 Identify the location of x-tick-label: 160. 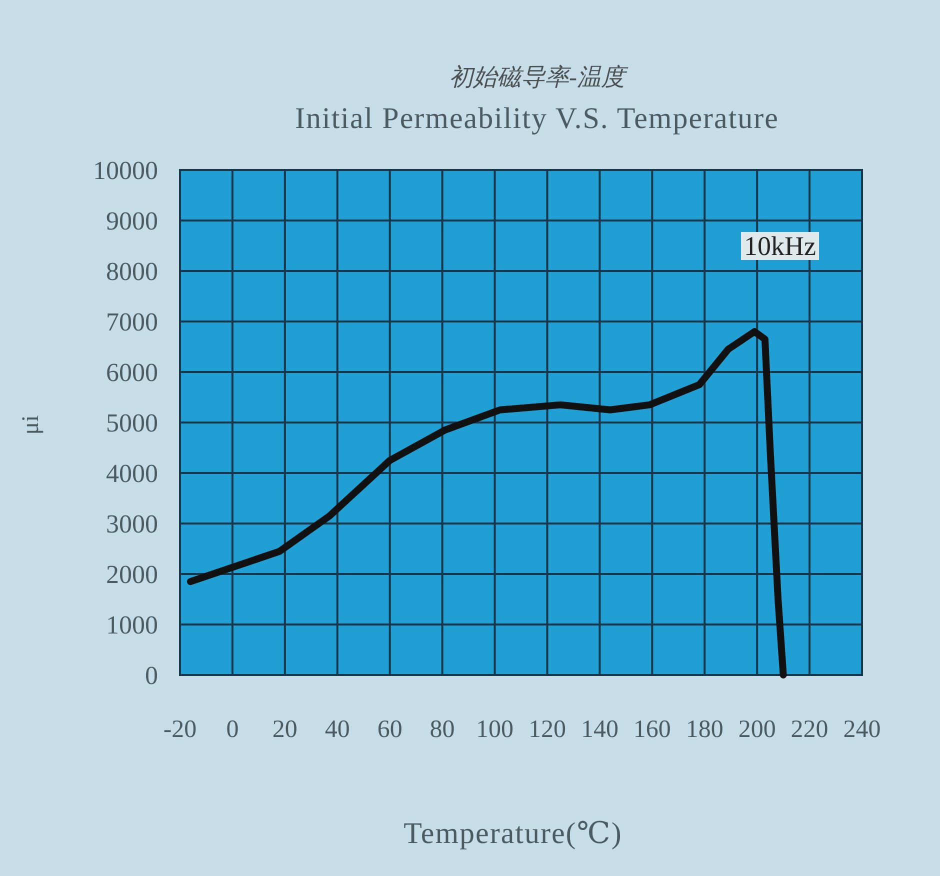
(652, 729).